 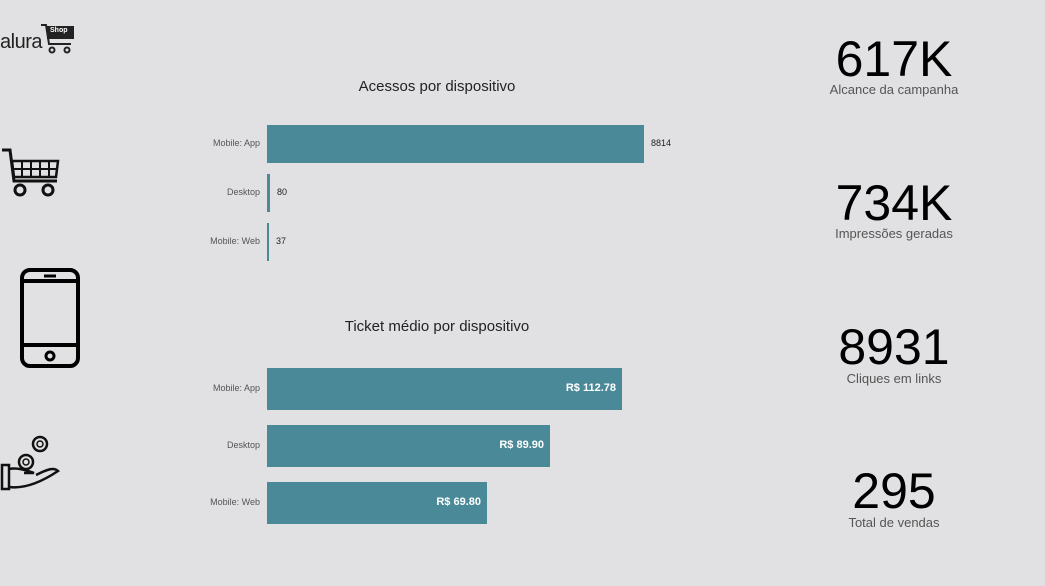 I want to click on kpi-label-impressoes: Impressões geradas, so click(x=894, y=233).